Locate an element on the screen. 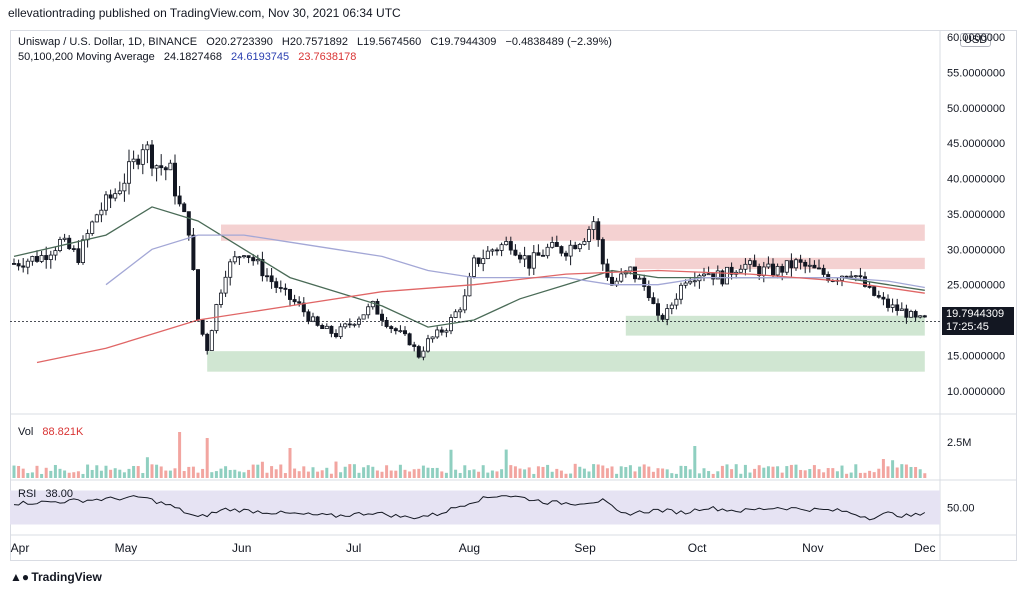 The image size is (1024, 593). resistance-zone is located at coordinates (780, 263).